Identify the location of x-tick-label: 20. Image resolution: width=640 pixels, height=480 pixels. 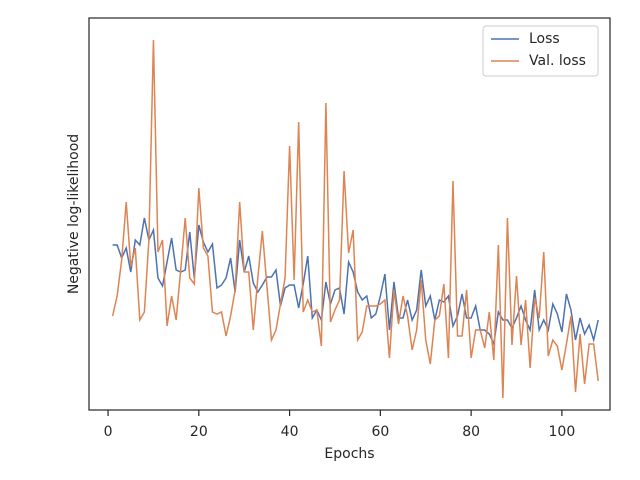
(199, 432).